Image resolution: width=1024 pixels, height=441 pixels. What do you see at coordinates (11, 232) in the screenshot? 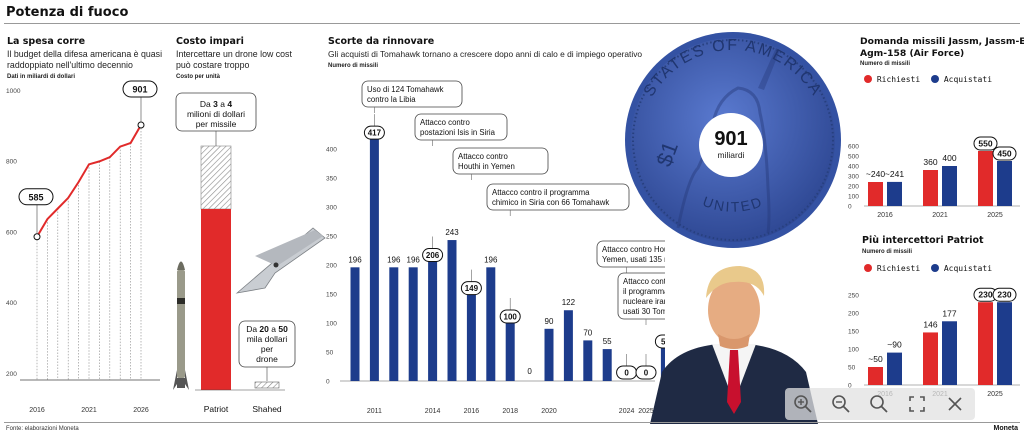
I see `y-tick-label: 600` at bounding box center [11, 232].